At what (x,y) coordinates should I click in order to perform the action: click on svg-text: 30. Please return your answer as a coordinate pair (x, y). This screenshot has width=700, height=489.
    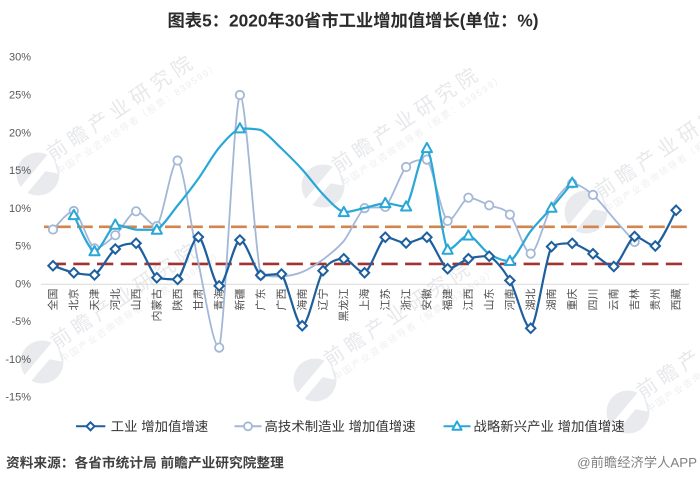
    Looking at the image, I should click on (294, 21).